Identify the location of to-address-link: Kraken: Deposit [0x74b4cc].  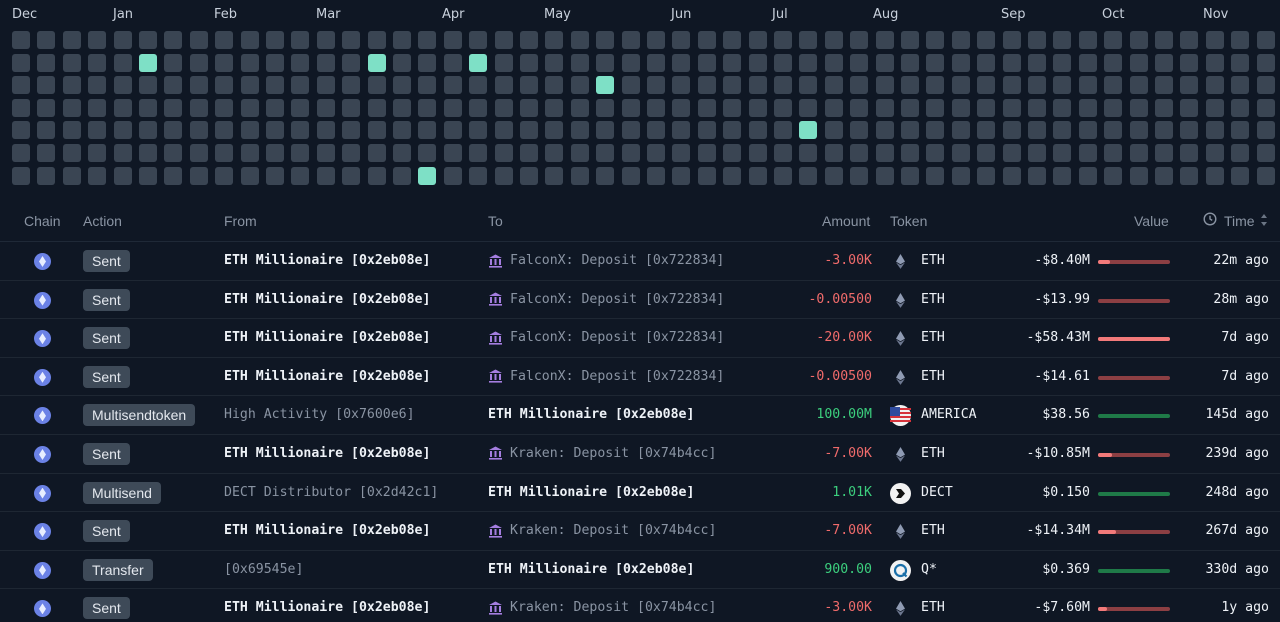
(602, 530).